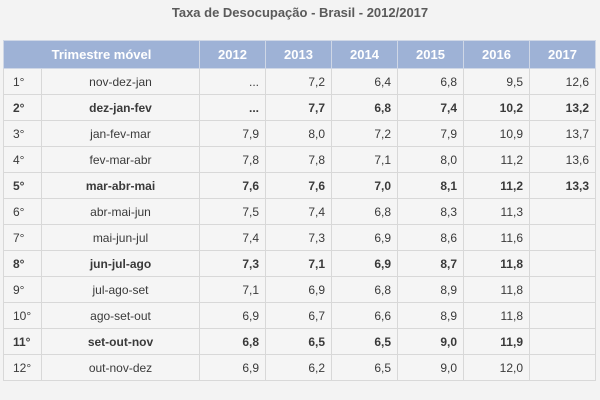 The height and width of the screenshot is (400, 600). What do you see at coordinates (22, 341) in the screenshot?
I see `row-index: 11°` at bounding box center [22, 341].